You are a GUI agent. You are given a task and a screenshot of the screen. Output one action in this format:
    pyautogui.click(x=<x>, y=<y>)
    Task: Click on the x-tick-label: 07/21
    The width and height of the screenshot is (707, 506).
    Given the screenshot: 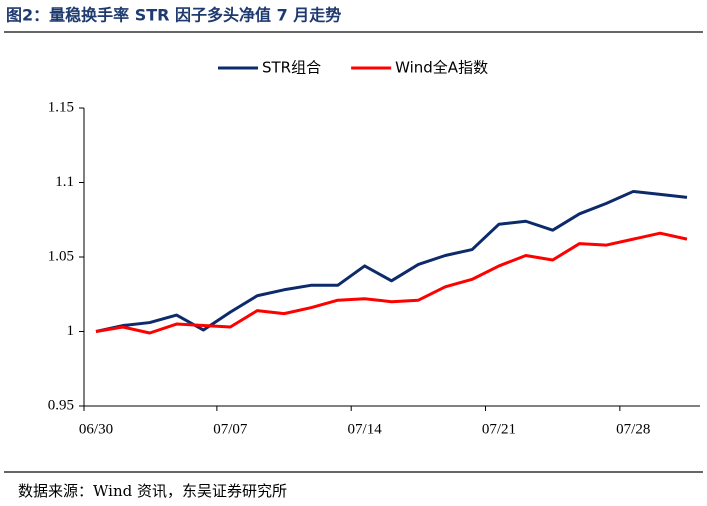 What is the action you would take?
    pyautogui.click(x=499, y=429)
    